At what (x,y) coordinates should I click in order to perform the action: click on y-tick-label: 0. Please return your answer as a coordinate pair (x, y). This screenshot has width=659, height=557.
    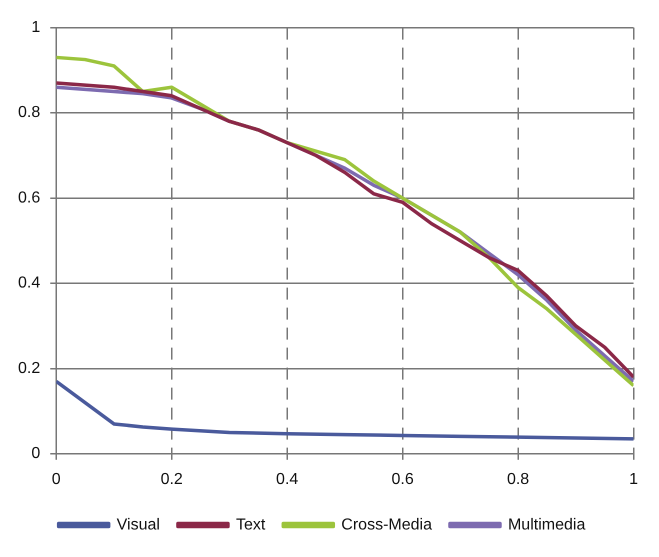
    Looking at the image, I should click on (35, 453).